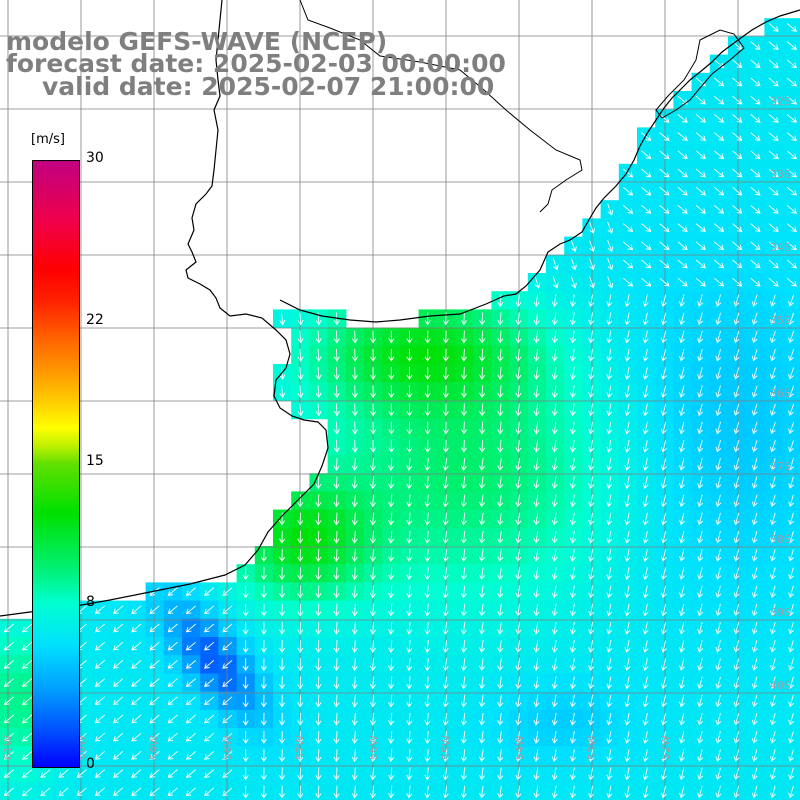  I want to click on longitude-label: 58W, so click(227, 747).